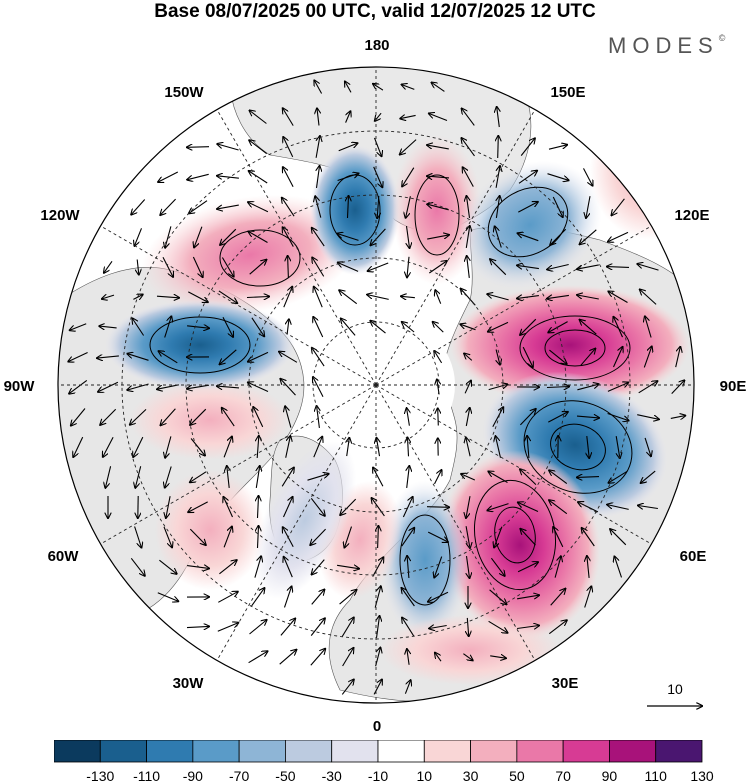 The height and width of the screenshot is (783, 750). I want to click on anomaly-pos-150w, so click(250, 255).